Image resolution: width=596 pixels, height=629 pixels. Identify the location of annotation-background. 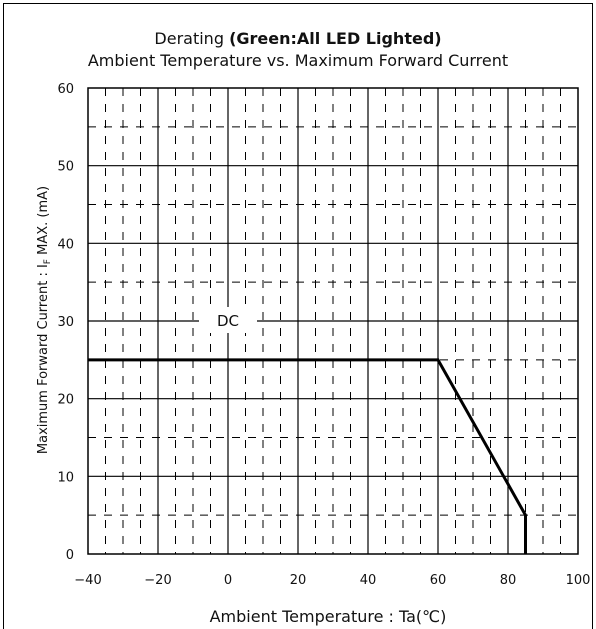
(228, 320).